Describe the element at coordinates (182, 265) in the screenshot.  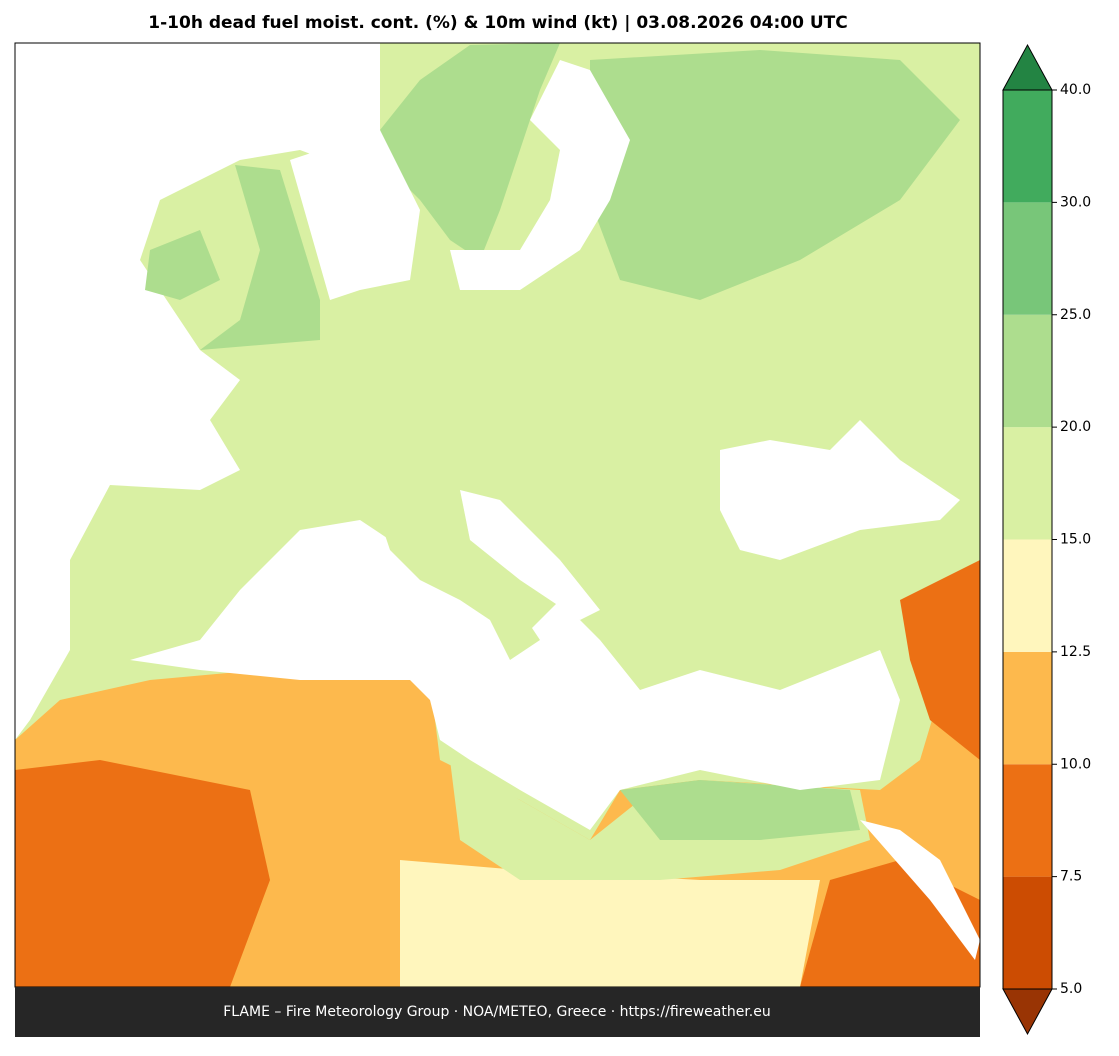
I see `ireland` at that location.